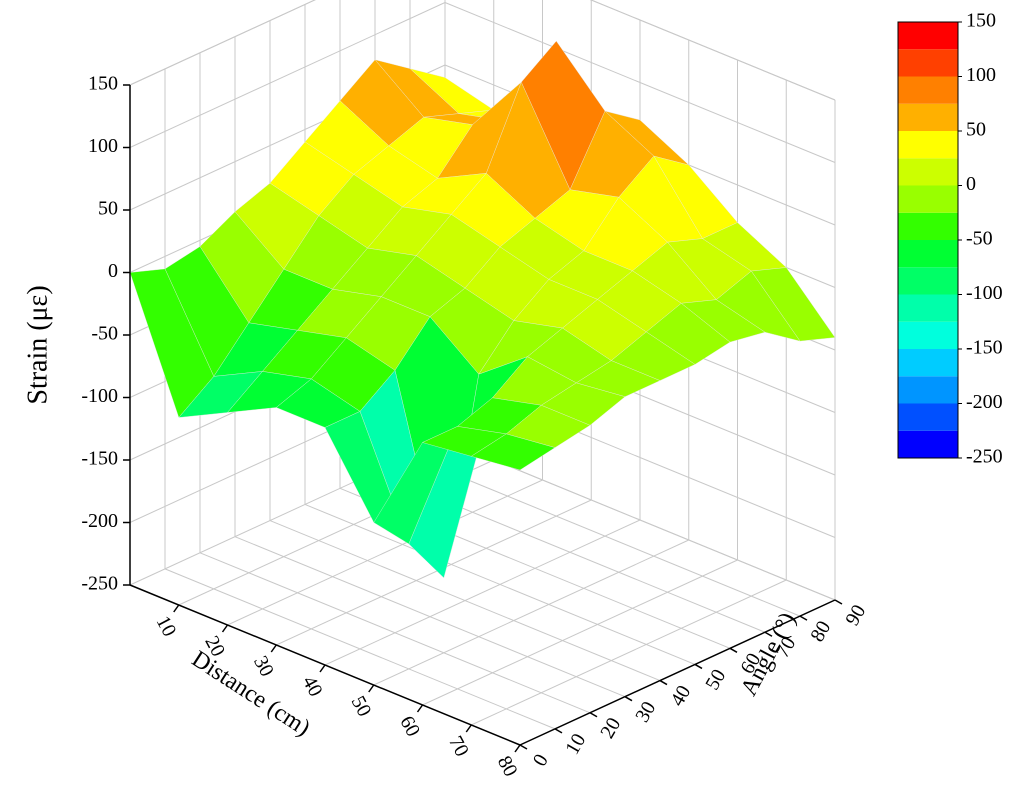  I want to click on y-tick-label: 10, so click(575, 744).